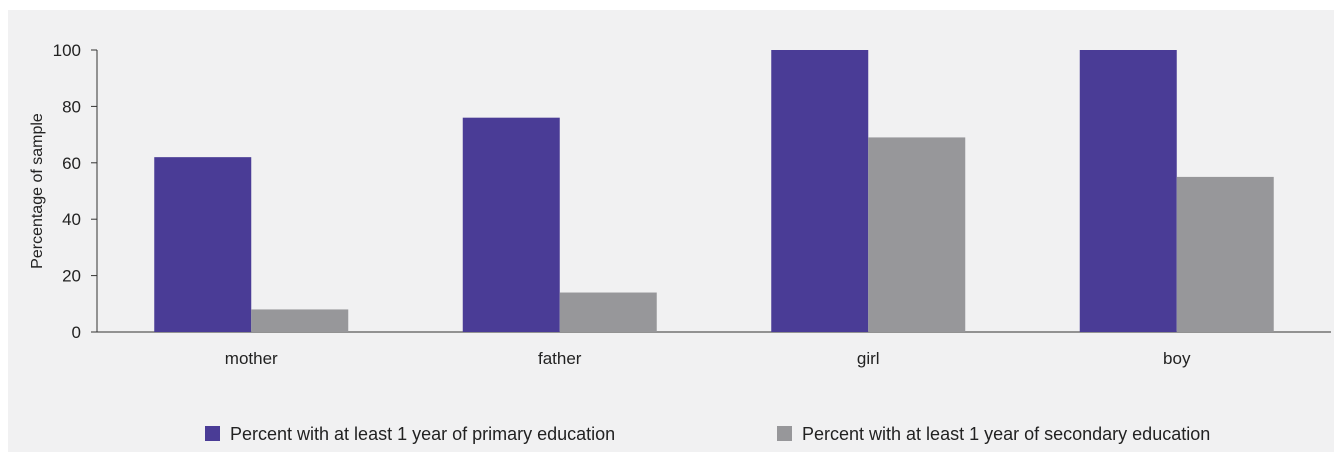  What do you see at coordinates (71, 163) in the screenshot?
I see `y-tick-label: 60` at bounding box center [71, 163].